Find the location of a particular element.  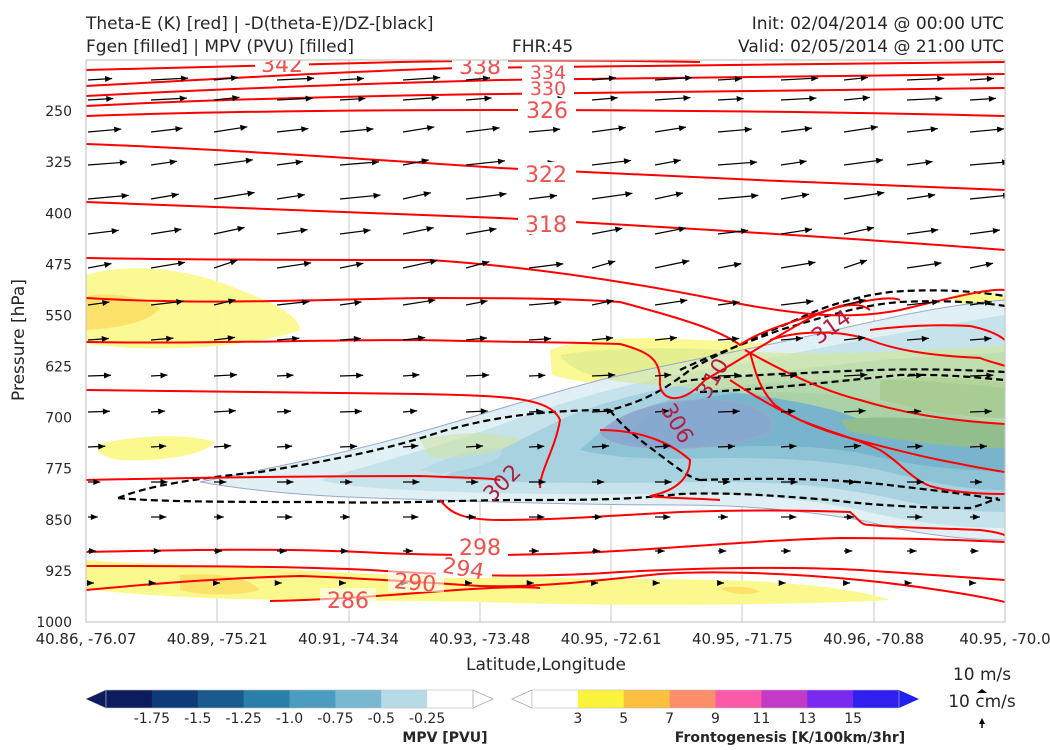

x-tick-label: 40.95, -71.75 is located at coordinates (742, 639).